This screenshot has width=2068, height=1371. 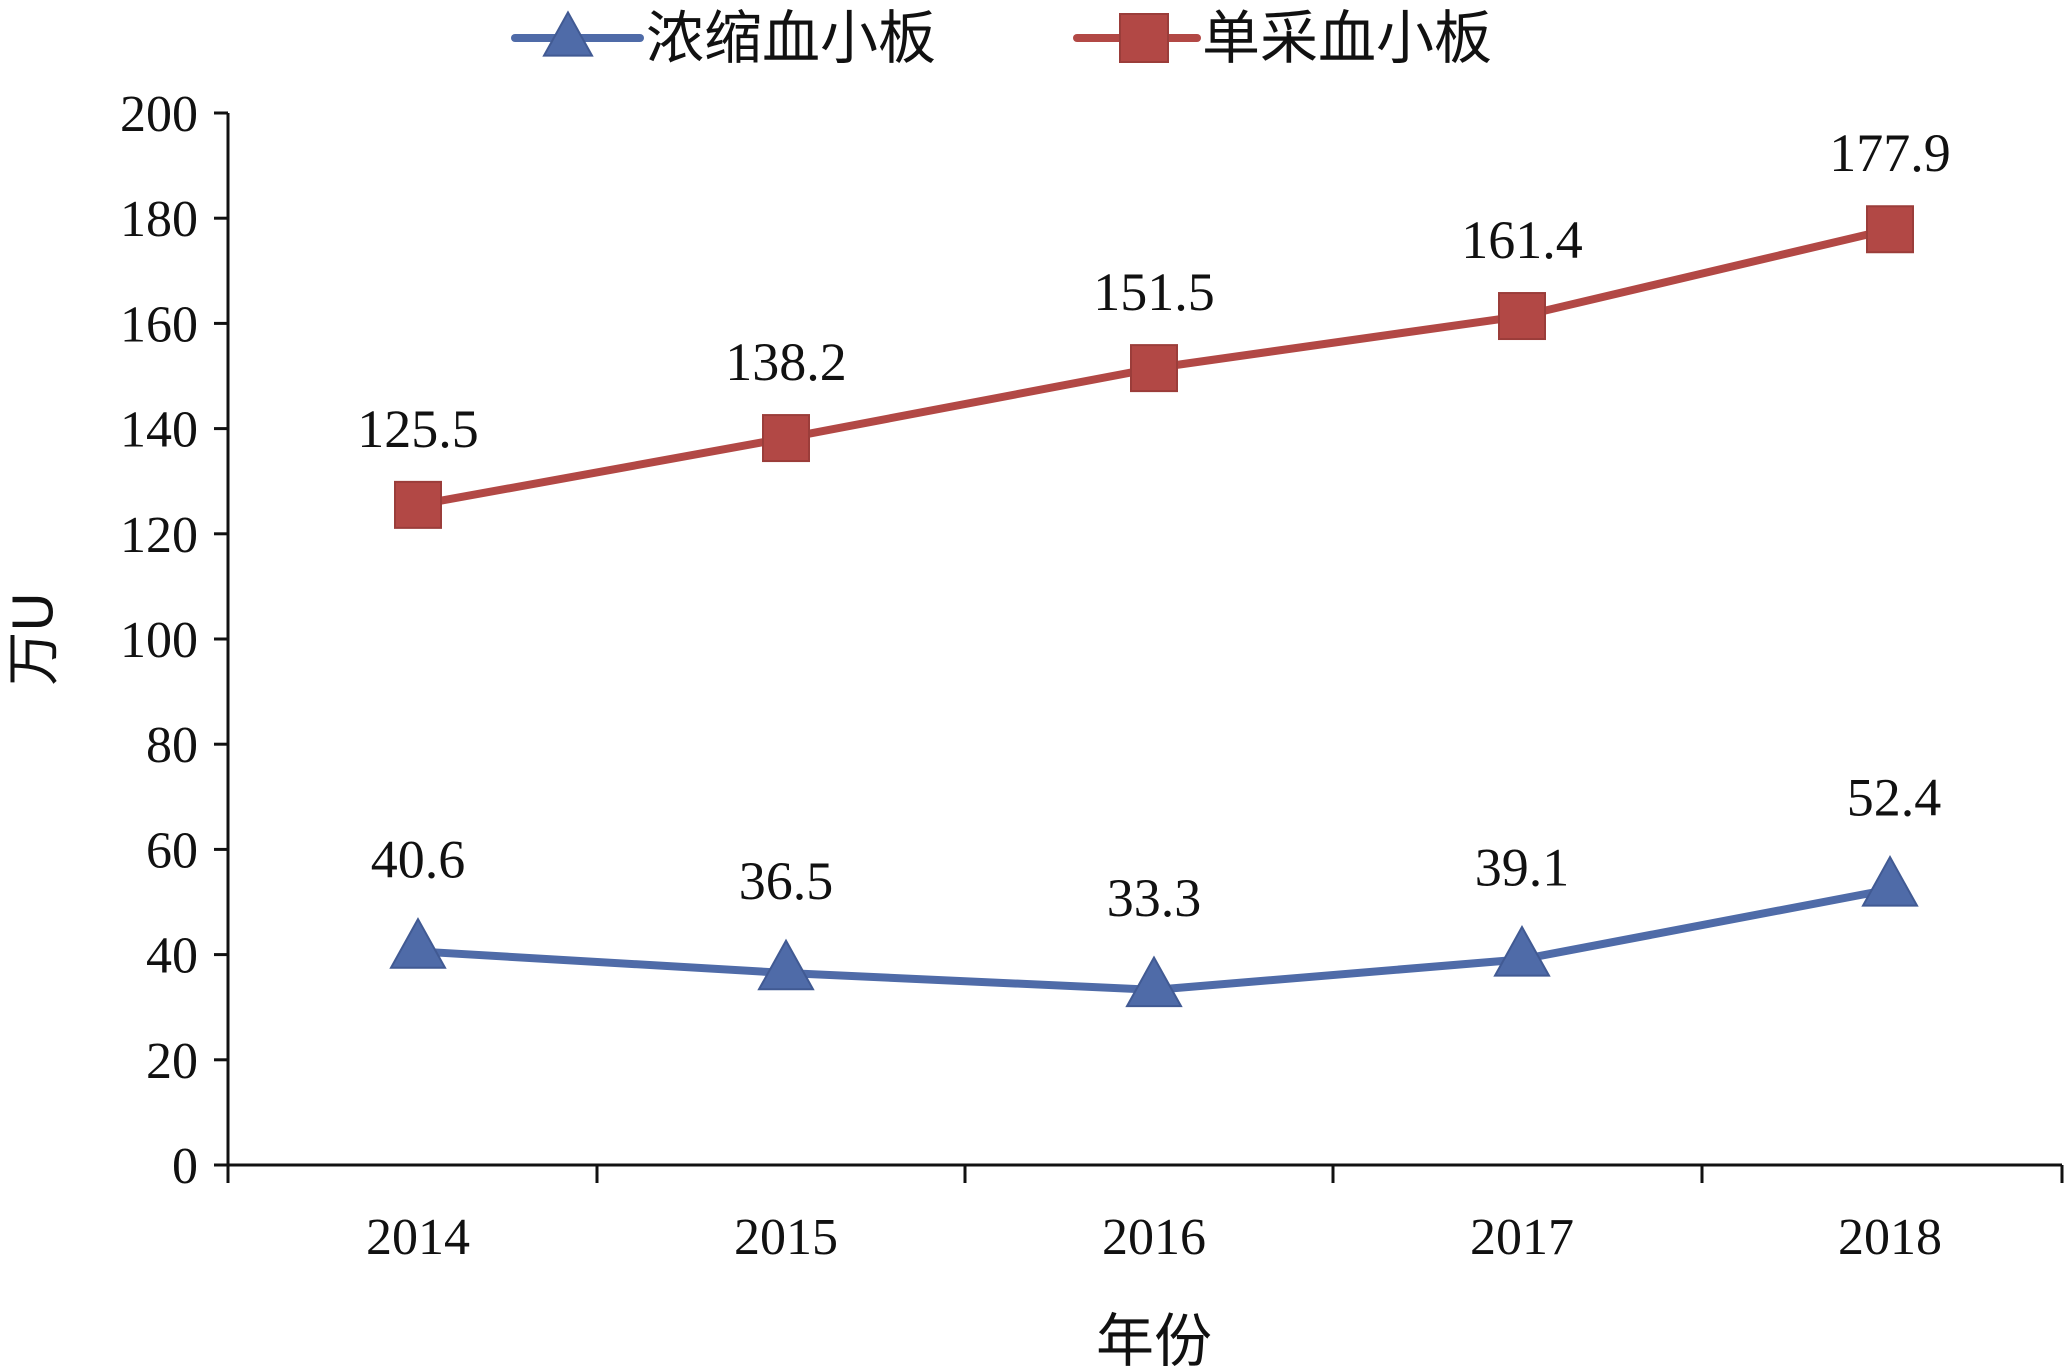 What do you see at coordinates (159, 219) in the screenshot?
I see `y-tick-label-180: 180` at bounding box center [159, 219].